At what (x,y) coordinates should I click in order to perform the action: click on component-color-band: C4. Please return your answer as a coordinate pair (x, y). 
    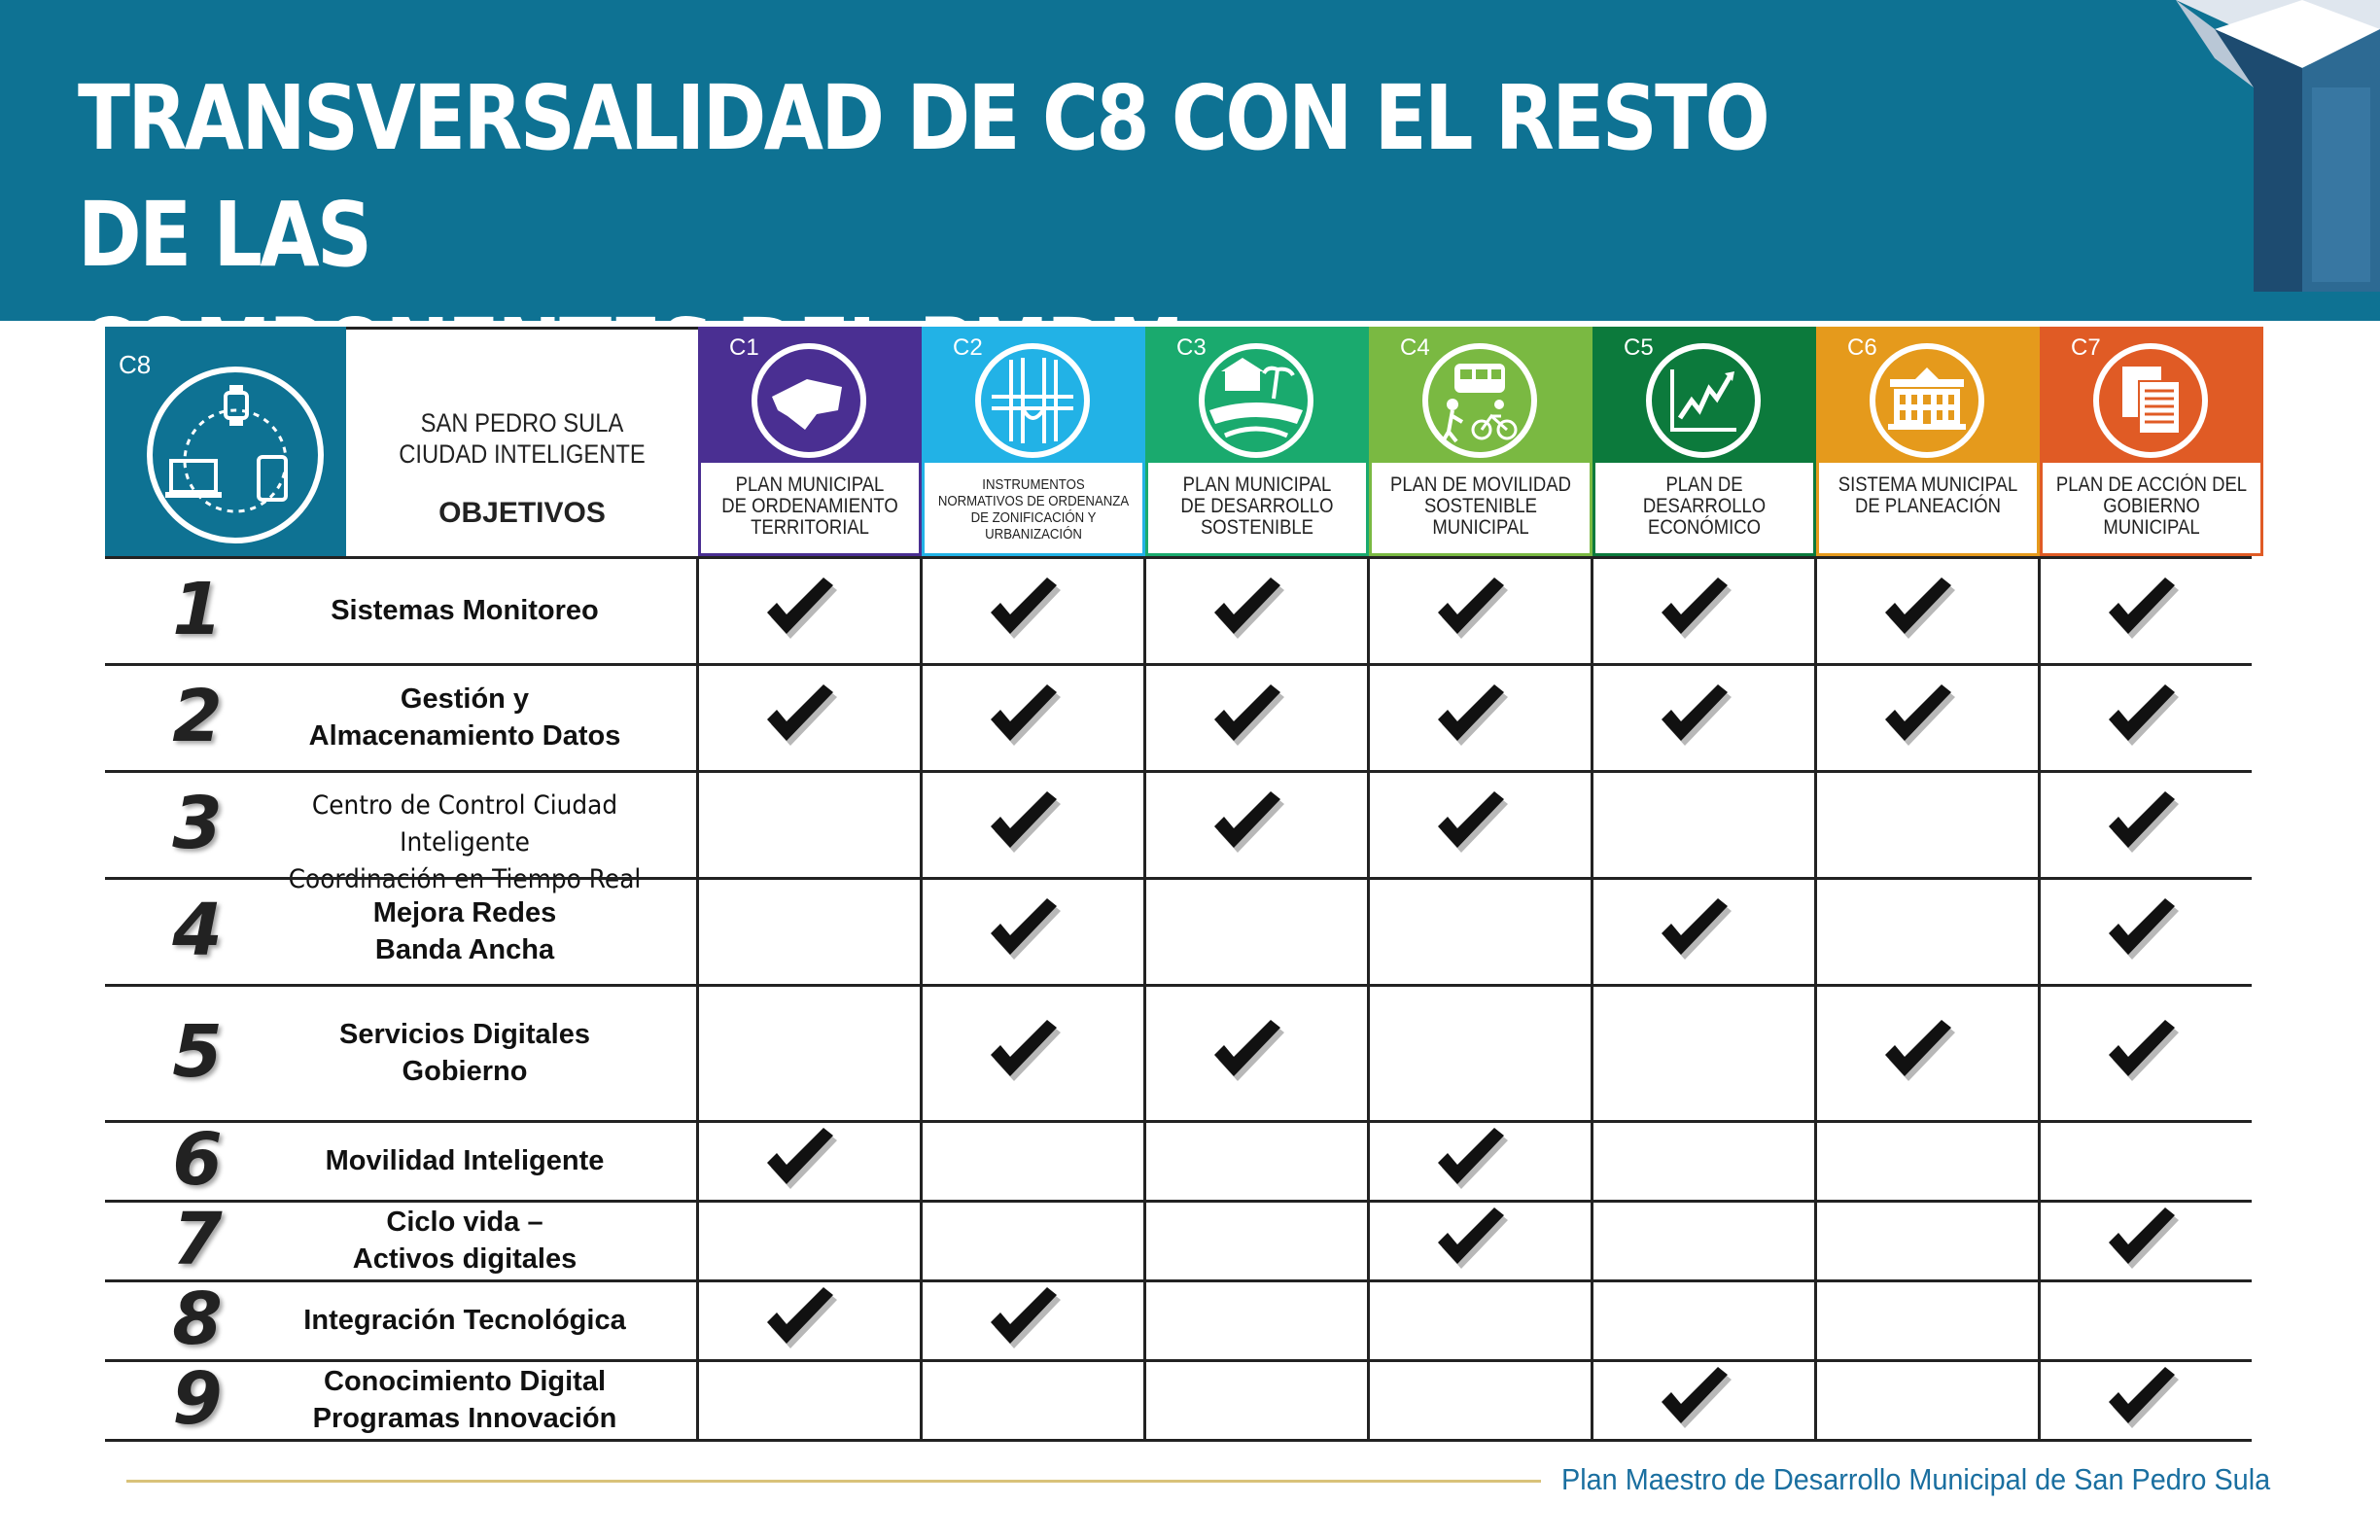
    Looking at the image, I should click on (1480, 395).